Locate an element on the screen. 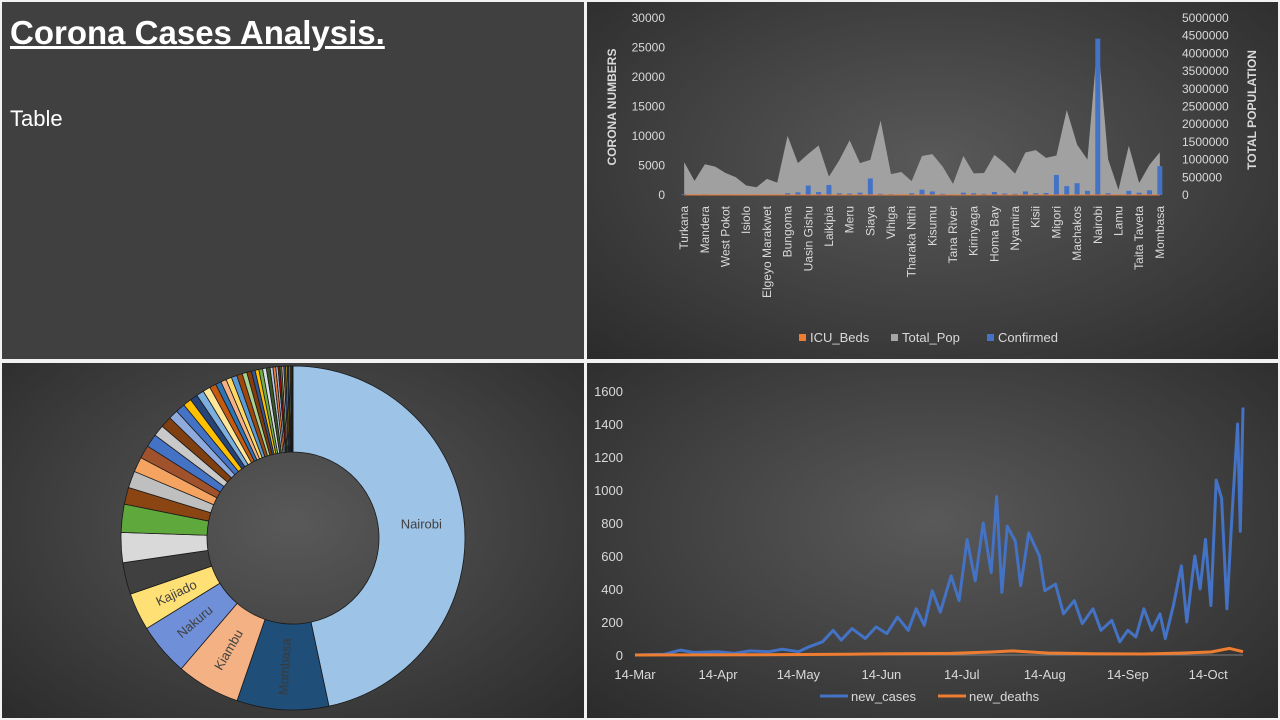 The height and width of the screenshot is (720, 1280). y2-tick-label: 3500000 is located at coordinates (1205, 71).